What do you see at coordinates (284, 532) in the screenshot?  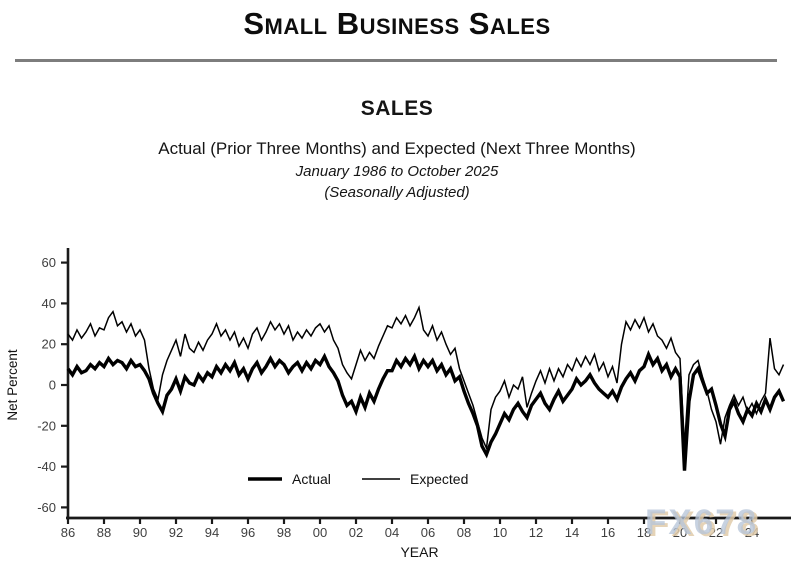 I see `x-axis-tick-label: 98` at bounding box center [284, 532].